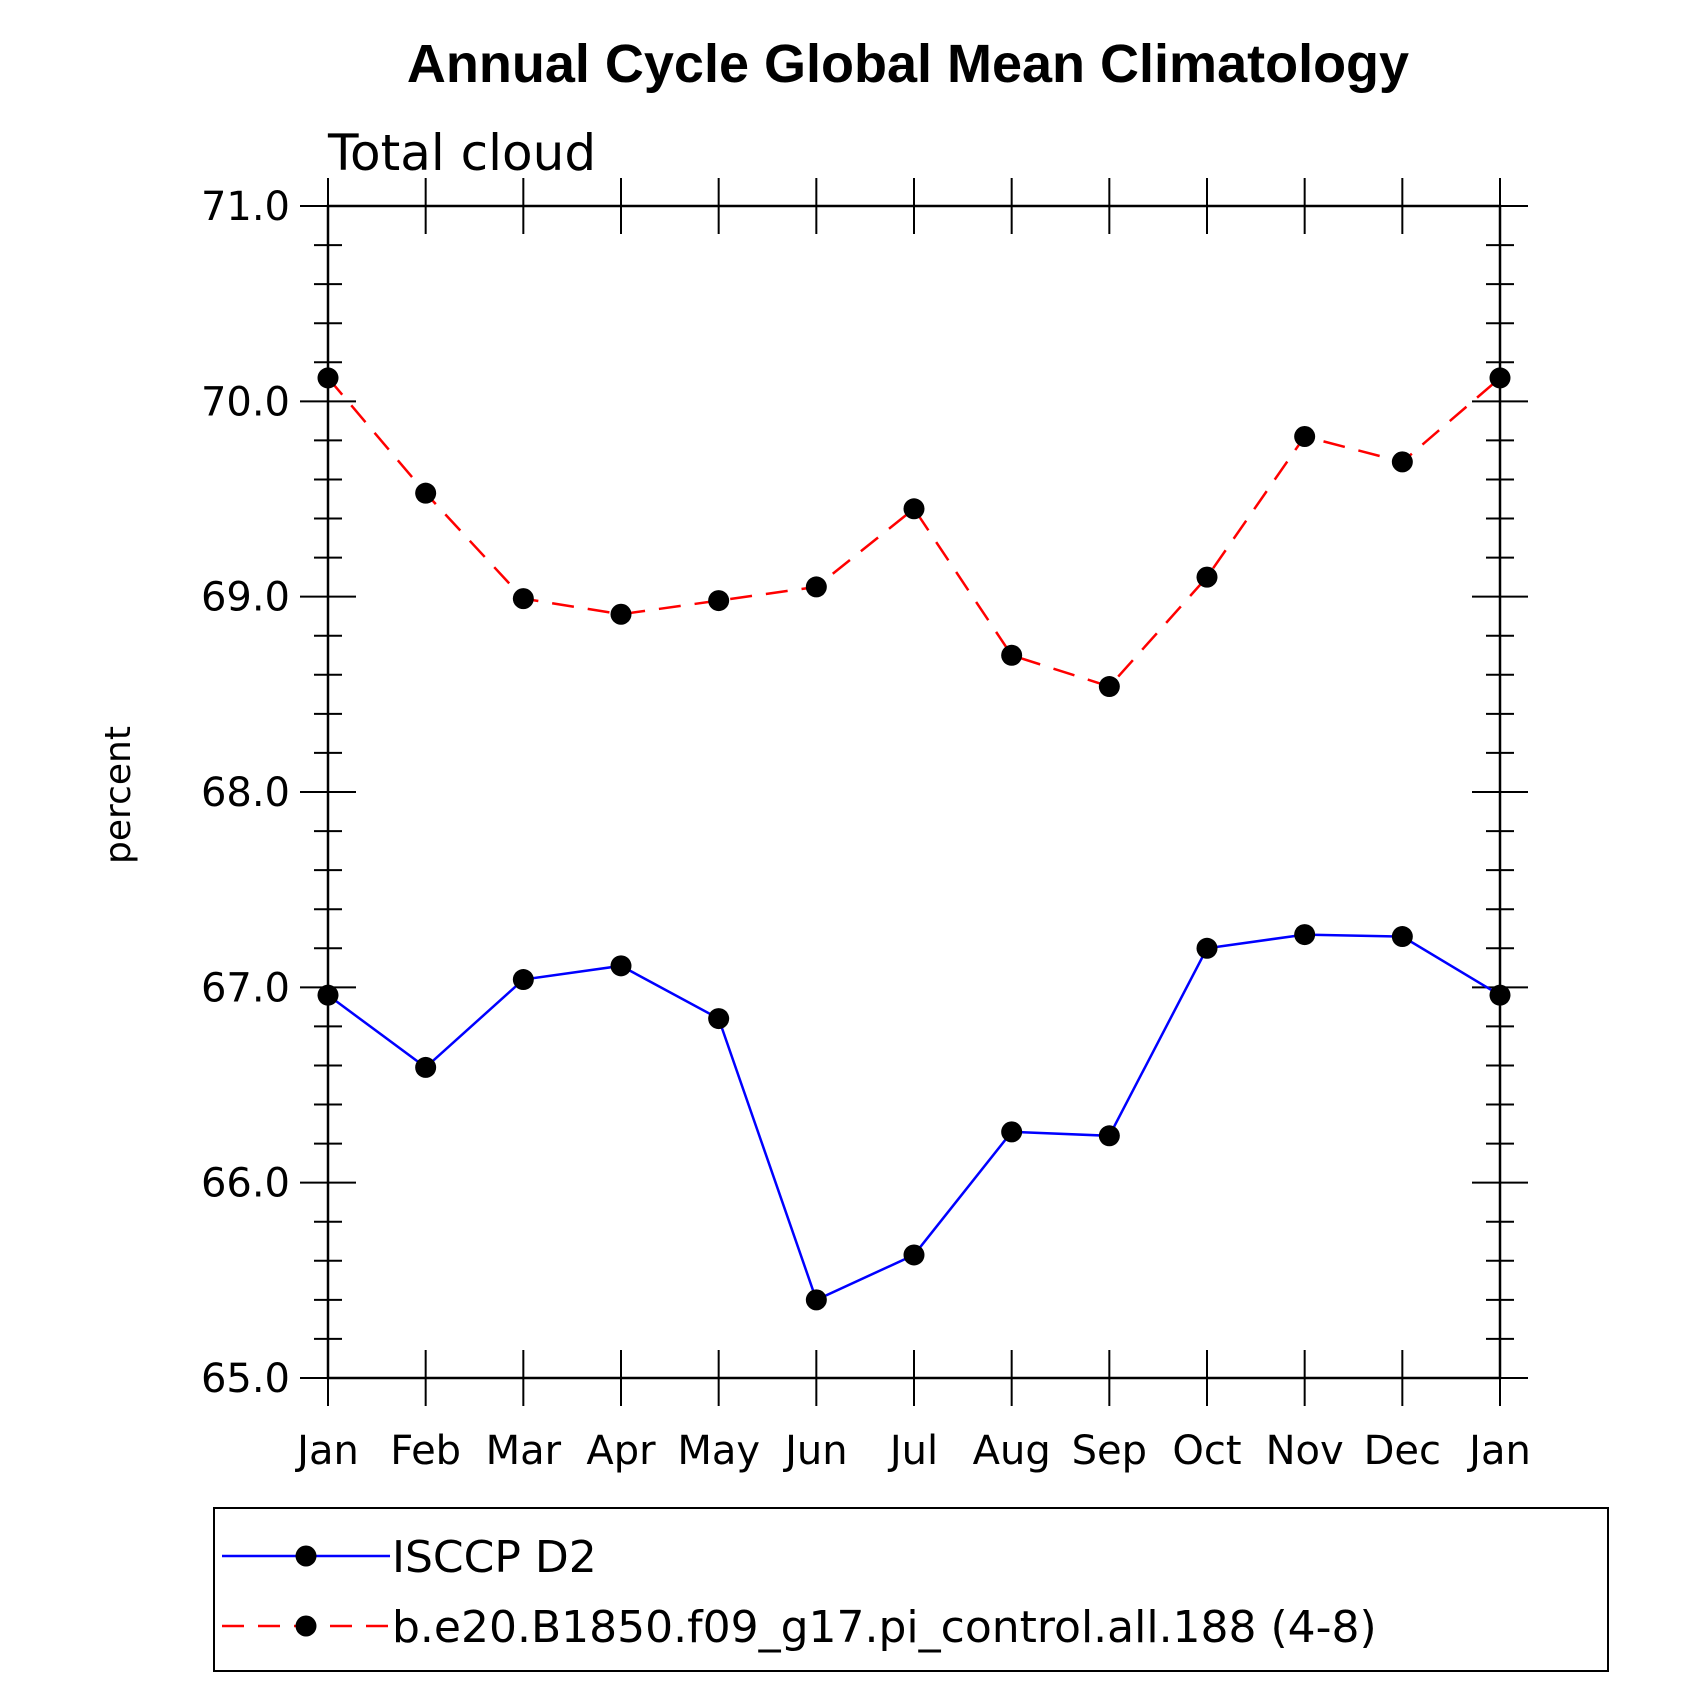 This screenshot has width=1691, height=1691. Describe the element at coordinates (908, 64) in the screenshot. I see `chart-title: Annual Cycle Global Mean Climatology` at that location.